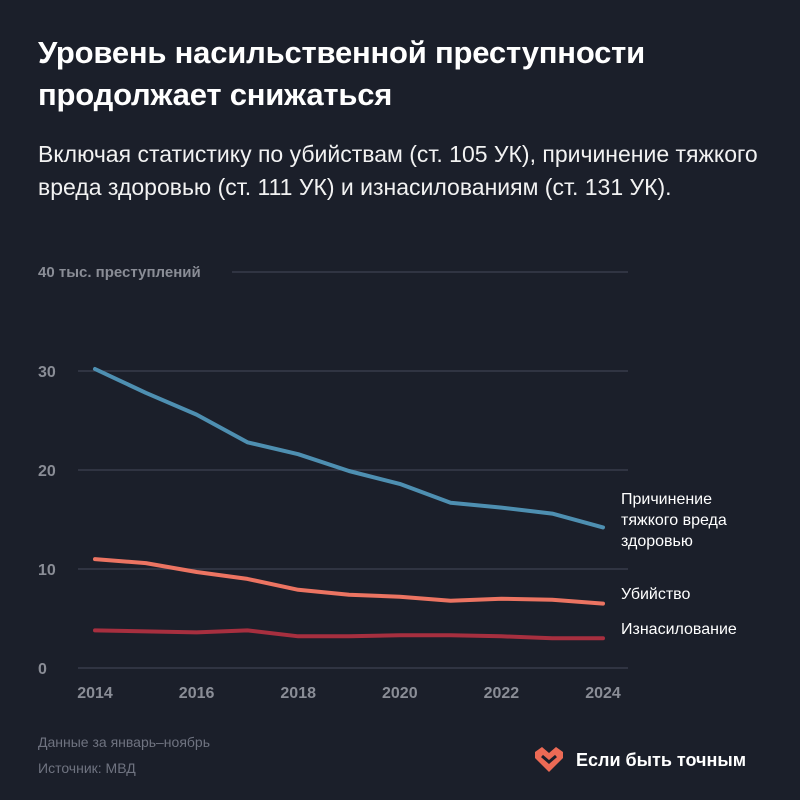 The height and width of the screenshot is (800, 800). Describe the element at coordinates (349, 634) in the screenshot. I see `series-line-rape` at that location.